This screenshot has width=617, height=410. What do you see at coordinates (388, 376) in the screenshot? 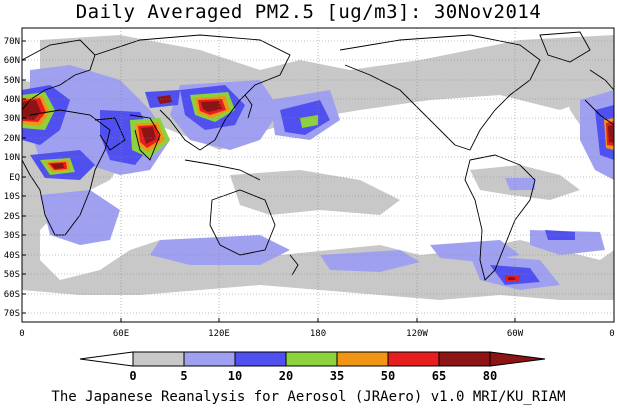
I see `colorbar-tick: 50` at bounding box center [388, 376].